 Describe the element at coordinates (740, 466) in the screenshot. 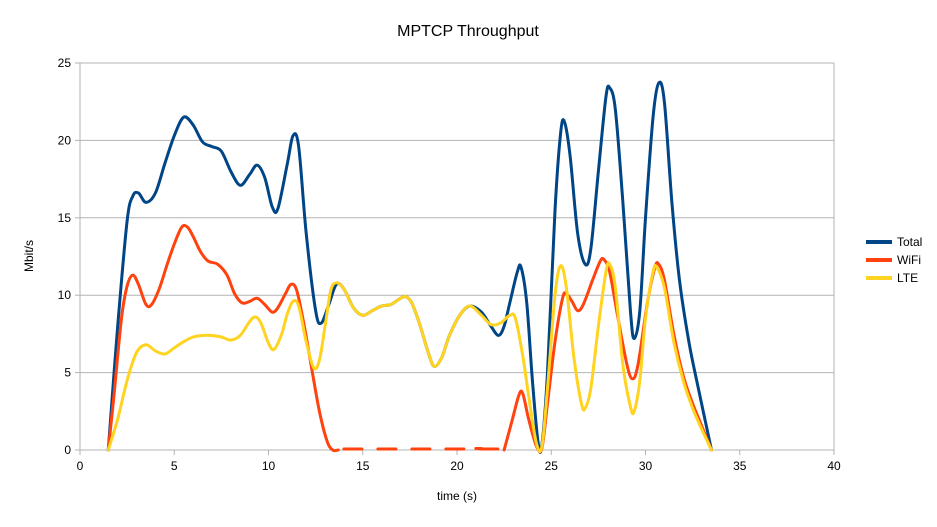

I see `x-tick-label: 35` at that location.